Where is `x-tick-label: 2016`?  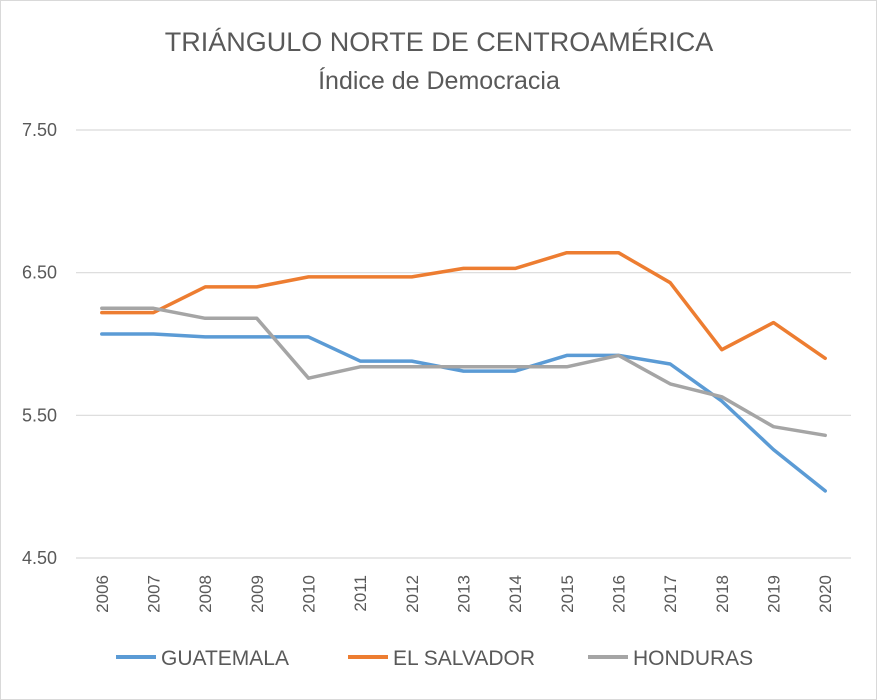 x-tick-label: 2016 is located at coordinates (619, 594).